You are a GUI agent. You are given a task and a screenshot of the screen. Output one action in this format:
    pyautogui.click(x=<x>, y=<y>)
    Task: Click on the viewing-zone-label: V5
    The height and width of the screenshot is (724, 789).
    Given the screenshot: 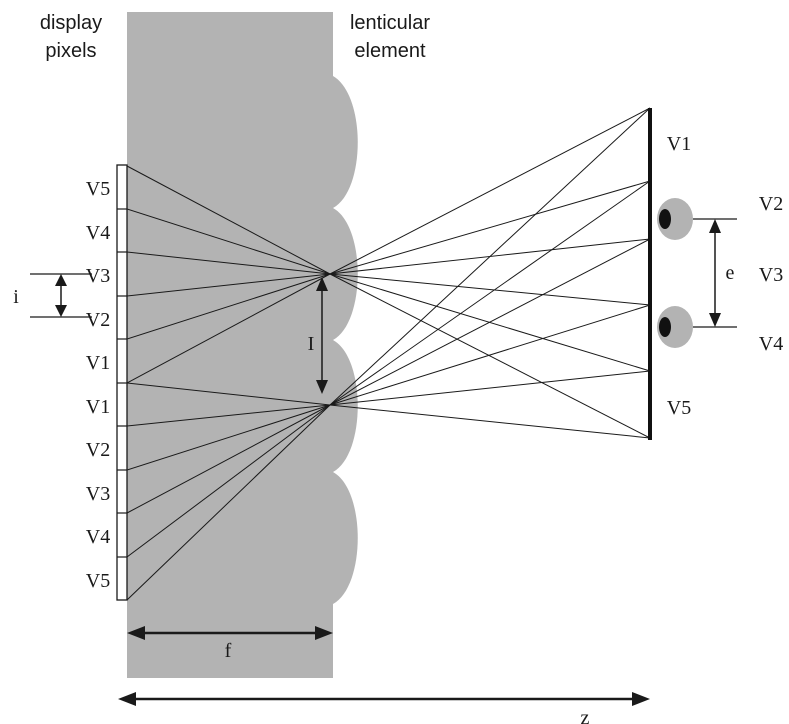 What is the action you would take?
    pyautogui.click(x=679, y=408)
    